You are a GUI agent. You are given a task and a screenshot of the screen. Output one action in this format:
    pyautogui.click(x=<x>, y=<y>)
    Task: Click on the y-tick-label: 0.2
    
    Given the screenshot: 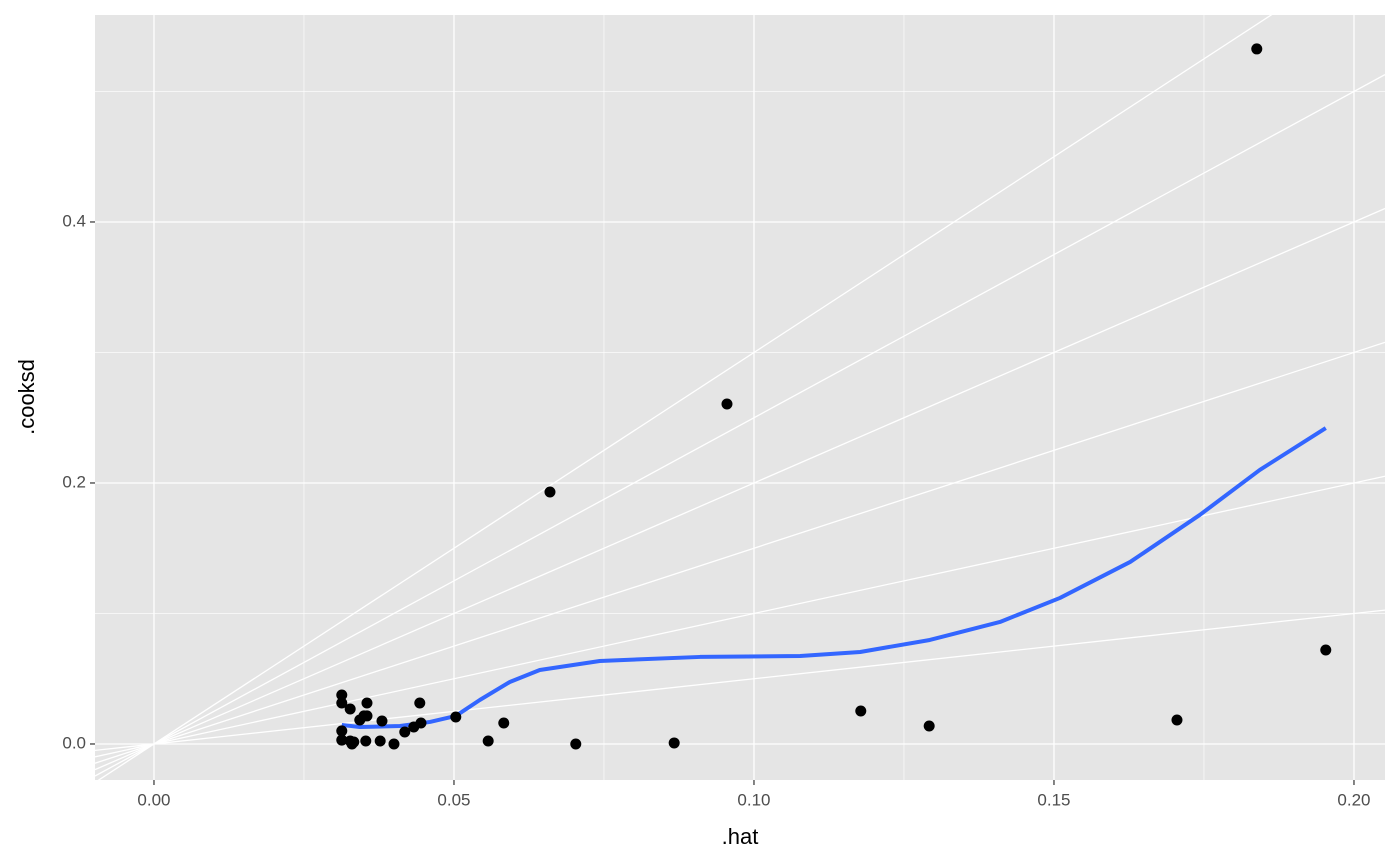 What is the action you would take?
    pyautogui.click(x=74, y=481)
    